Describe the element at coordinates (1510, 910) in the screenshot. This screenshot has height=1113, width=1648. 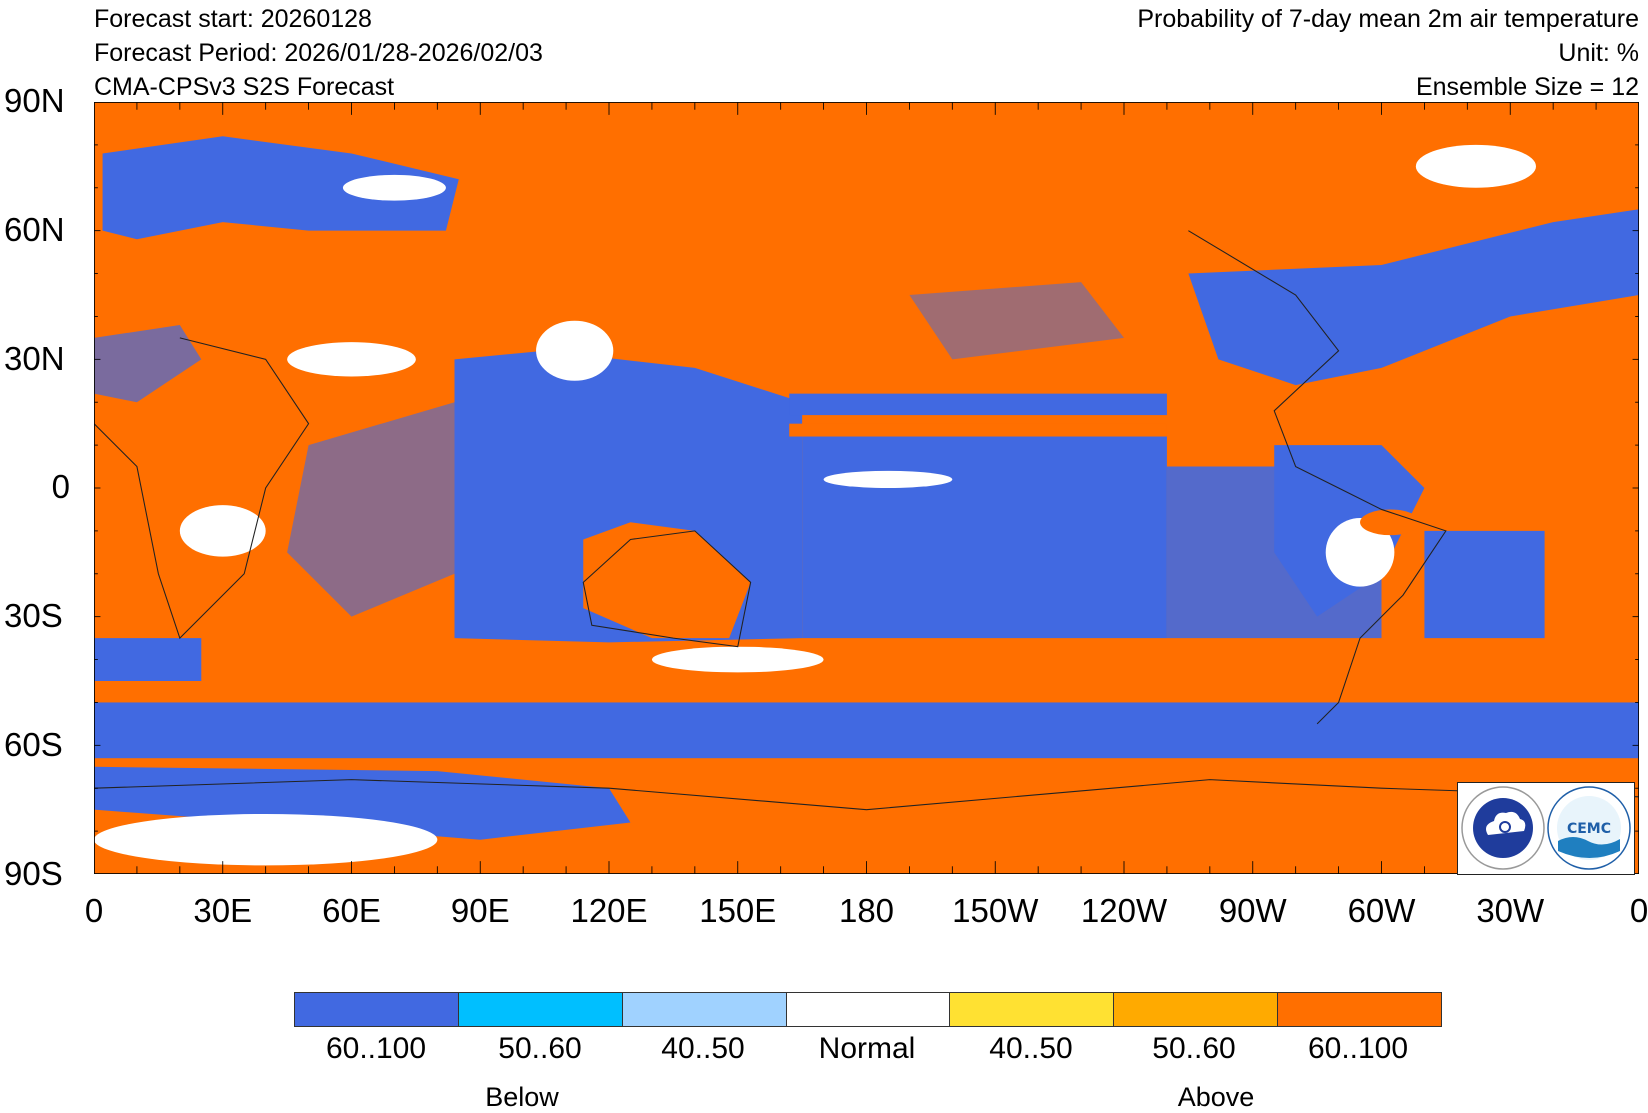
I see `lon-label: 30W` at that location.